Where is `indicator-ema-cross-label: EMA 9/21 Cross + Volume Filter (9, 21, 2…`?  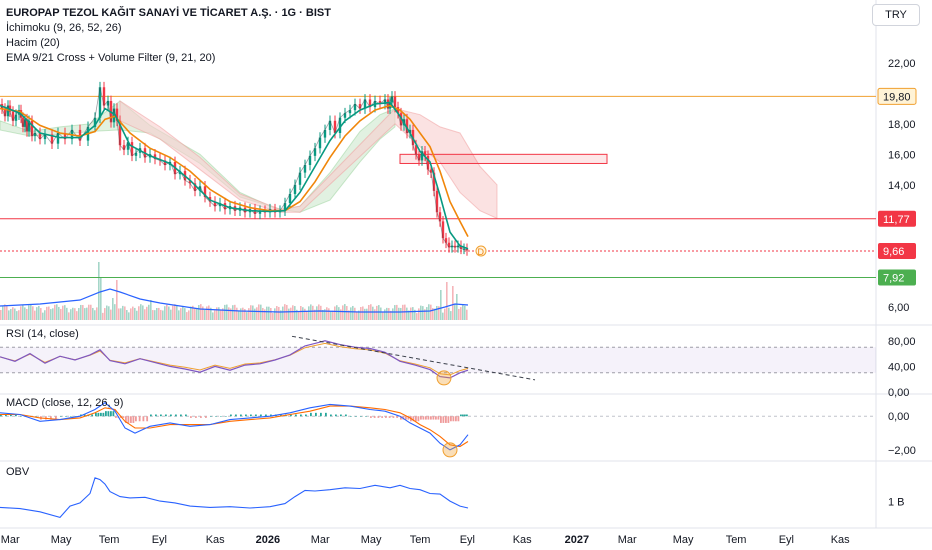 indicator-ema-cross-label: EMA 9/21 Cross + Volume Filter (9, 21, 2… is located at coordinates (111, 58).